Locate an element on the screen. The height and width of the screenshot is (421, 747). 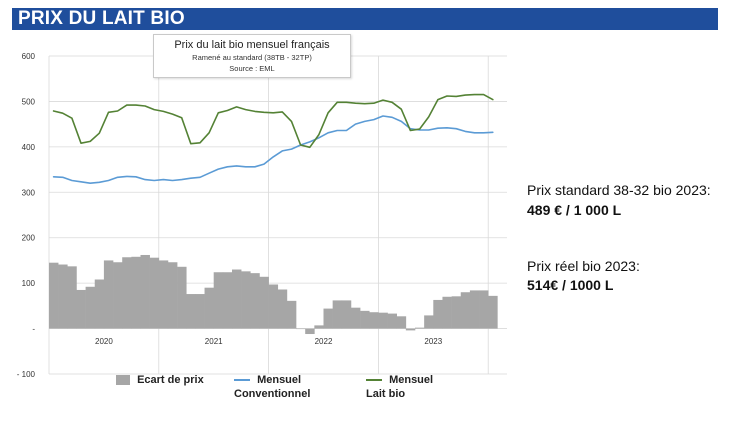
line-conventionnel is located at coordinates (273, 149).